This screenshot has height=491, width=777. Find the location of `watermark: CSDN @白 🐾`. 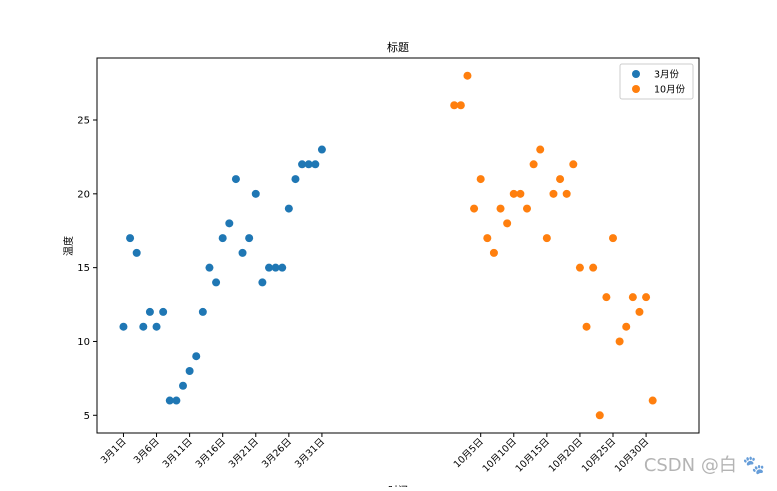

watermark: CSDN @白 🐾 is located at coordinates (704, 465).